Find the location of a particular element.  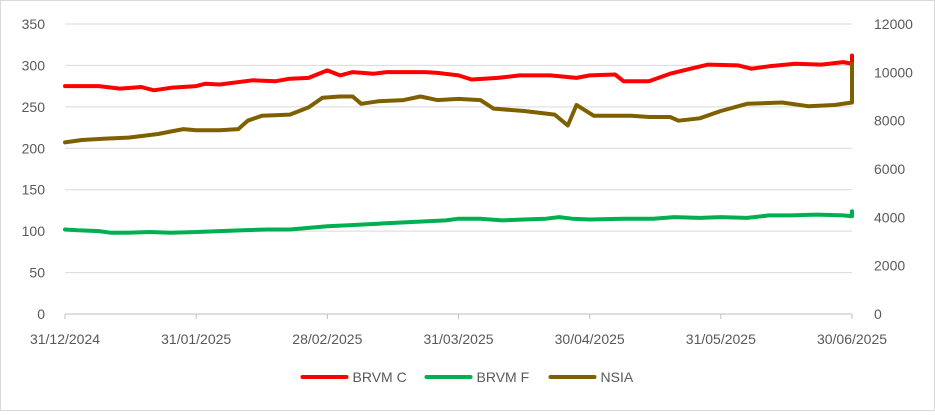

legend-label: BRVM F is located at coordinates (503, 377).